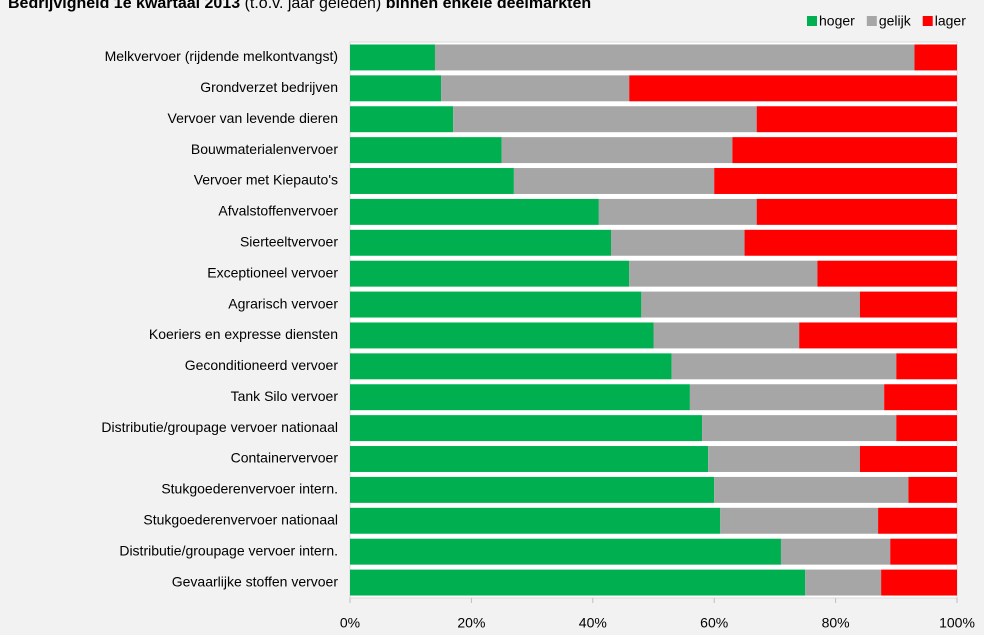 Image resolution: width=984 pixels, height=635 pixels. I want to click on y-tick-label: Distributie/groupage vervoer nationaal, so click(219, 427).